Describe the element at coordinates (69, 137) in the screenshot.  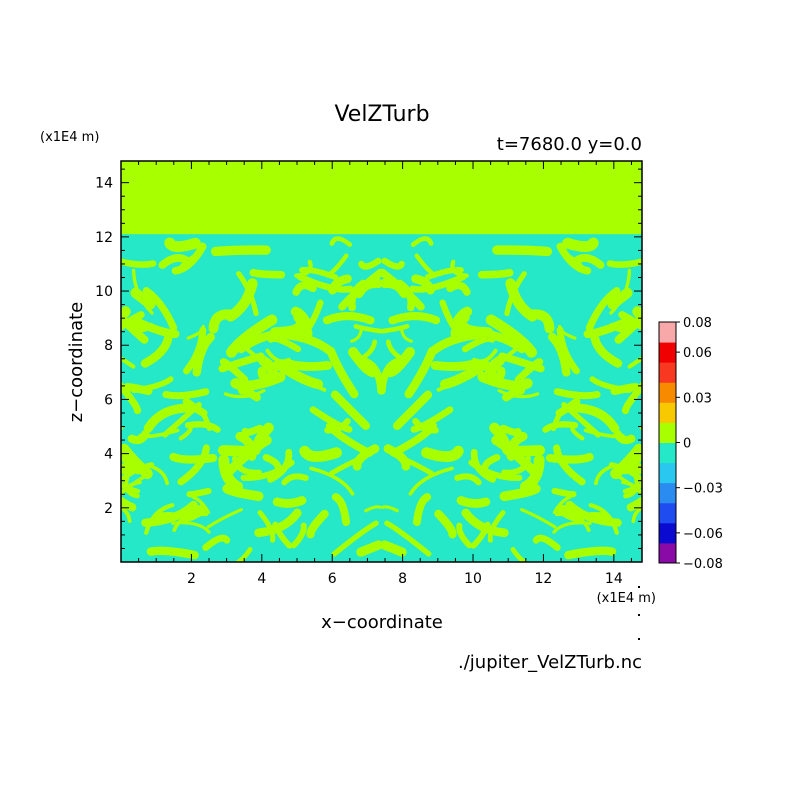
I see `y-unit-label: (x1E4 m)` at that location.